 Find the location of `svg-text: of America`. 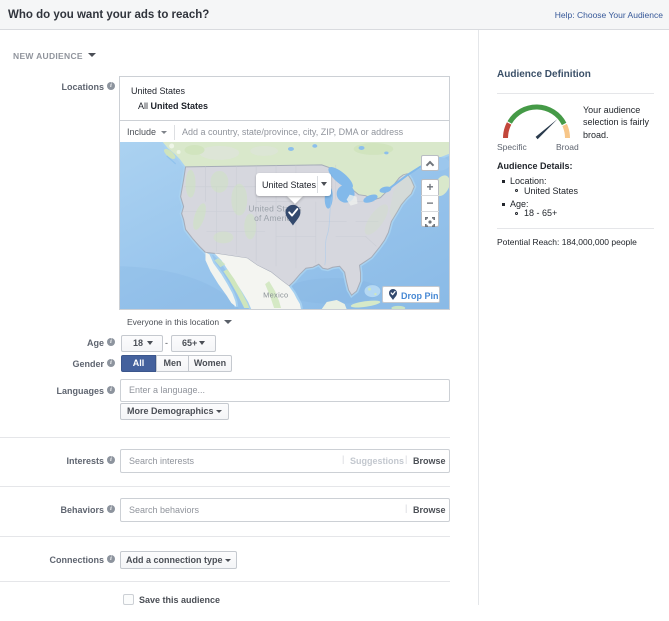

svg-text: of America is located at coordinates (275, 218).